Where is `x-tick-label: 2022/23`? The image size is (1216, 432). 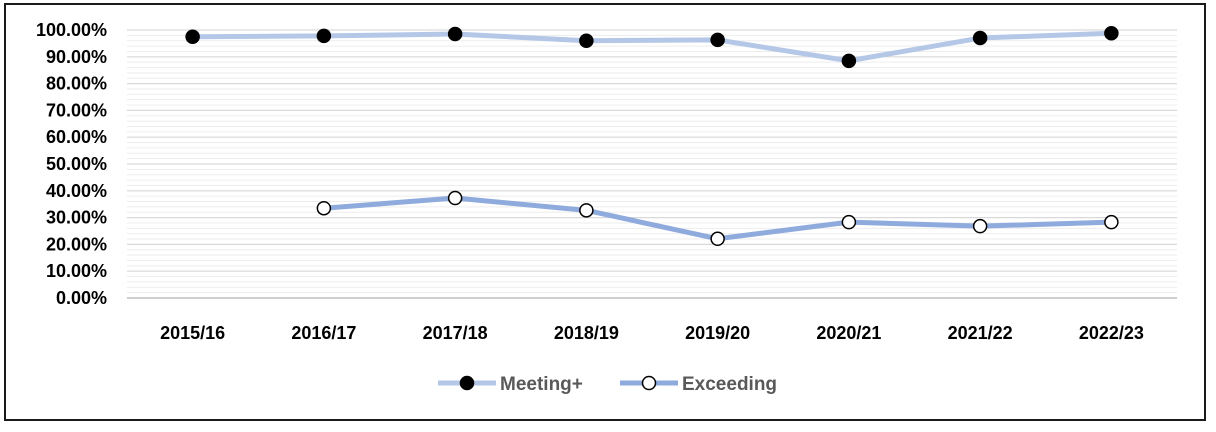
x-tick-label: 2022/23 is located at coordinates (1111, 333).